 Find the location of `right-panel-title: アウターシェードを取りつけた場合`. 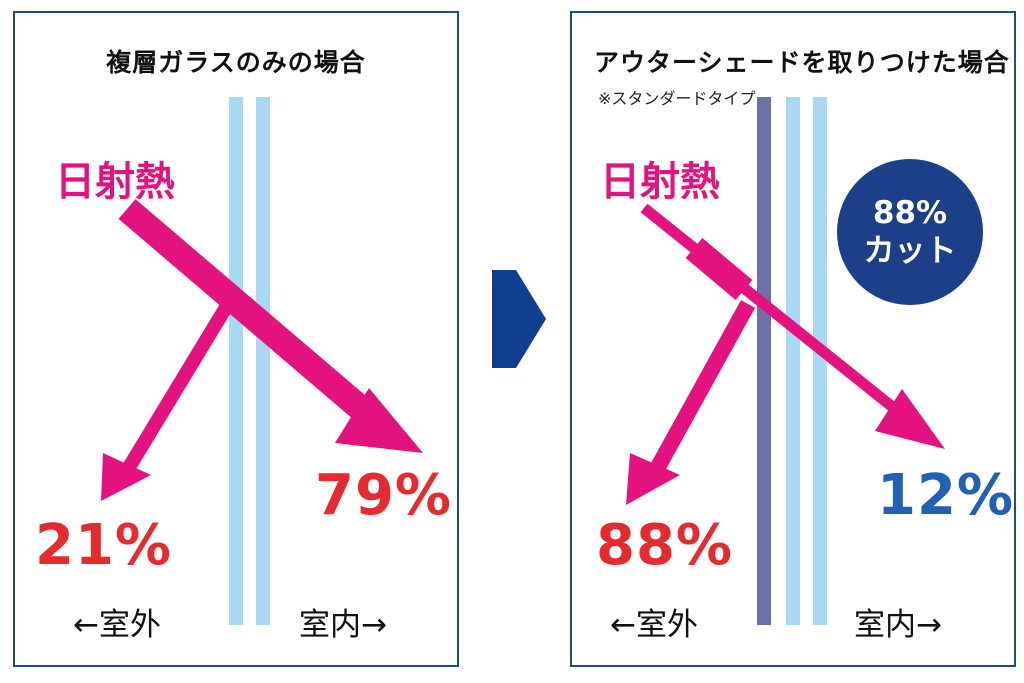

right-panel-title: アウターシェードを取りつけた場合 is located at coordinates (802, 62).